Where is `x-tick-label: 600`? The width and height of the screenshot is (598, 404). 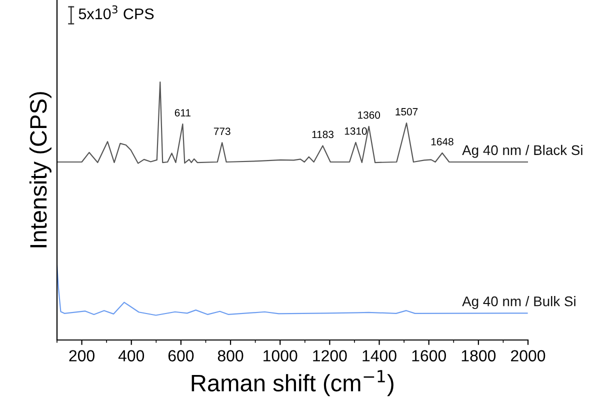
x-tick-label: 600 is located at coordinates (181, 356).